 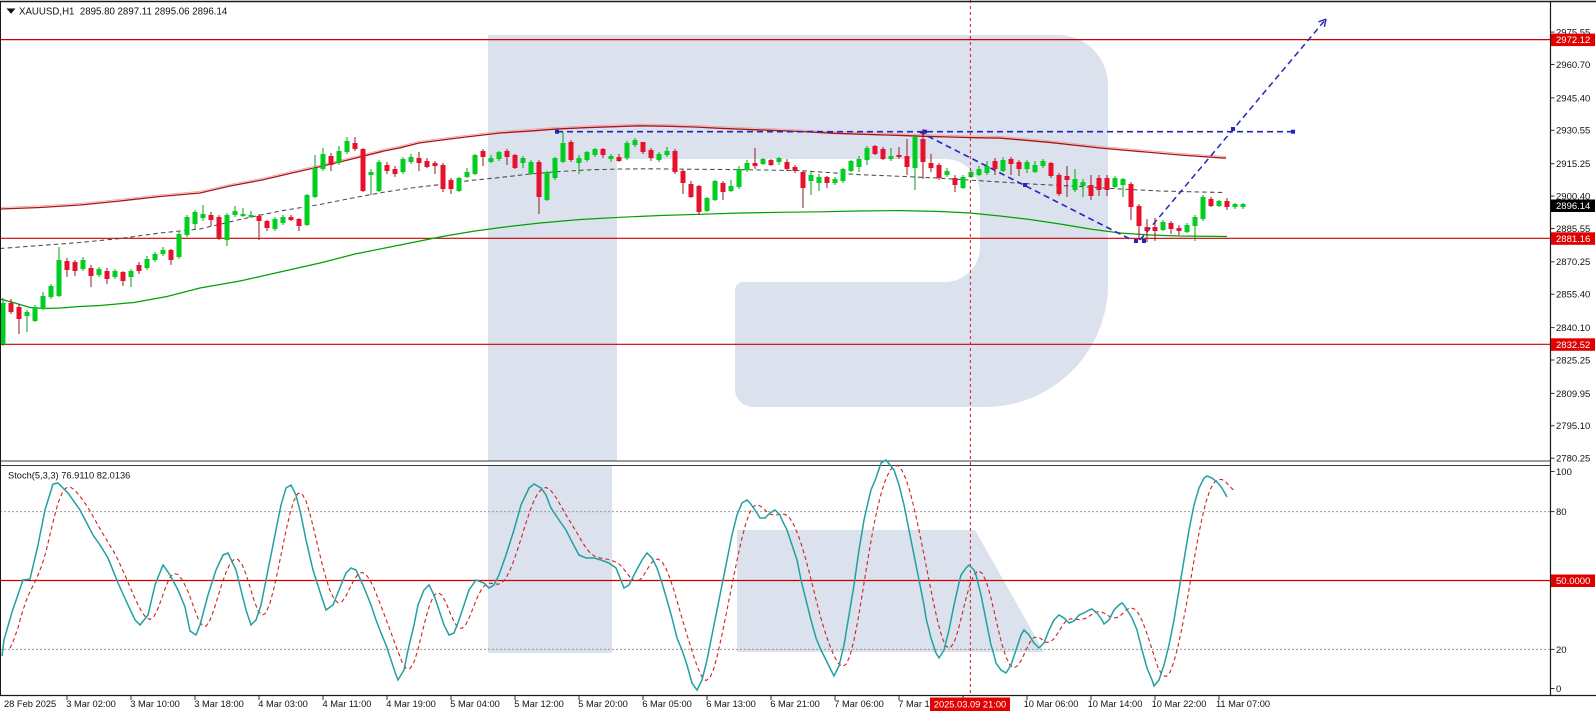 I want to click on svg-text: 4 Mar 11:00, so click(x=347, y=704).